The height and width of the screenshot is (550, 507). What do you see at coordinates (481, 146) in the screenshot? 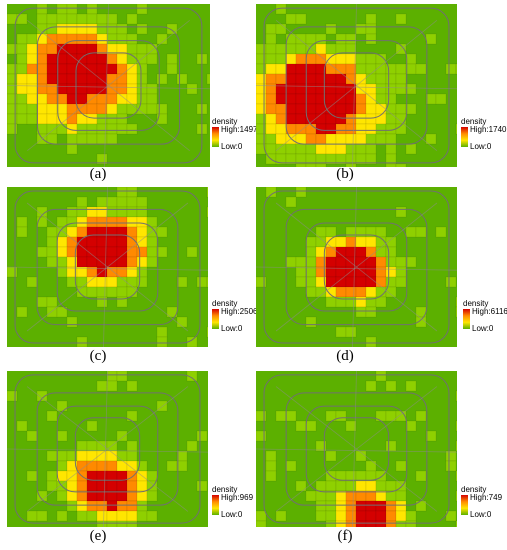
I see `legend-low-label: Low:0` at bounding box center [481, 146].